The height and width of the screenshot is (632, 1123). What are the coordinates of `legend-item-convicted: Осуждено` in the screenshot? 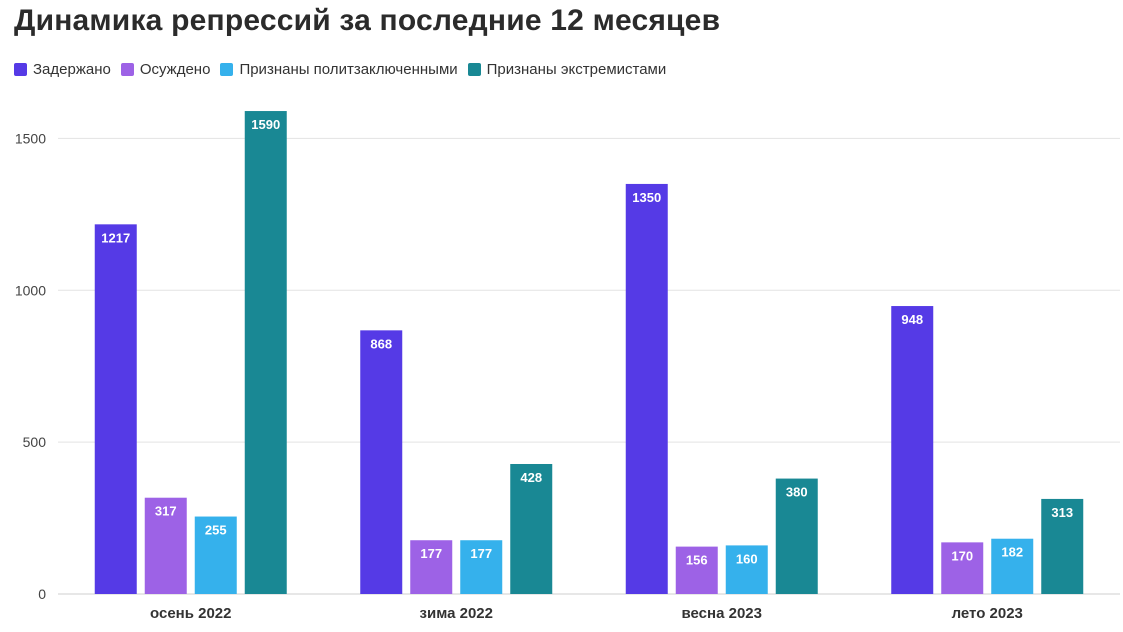 It's located at (165, 69).